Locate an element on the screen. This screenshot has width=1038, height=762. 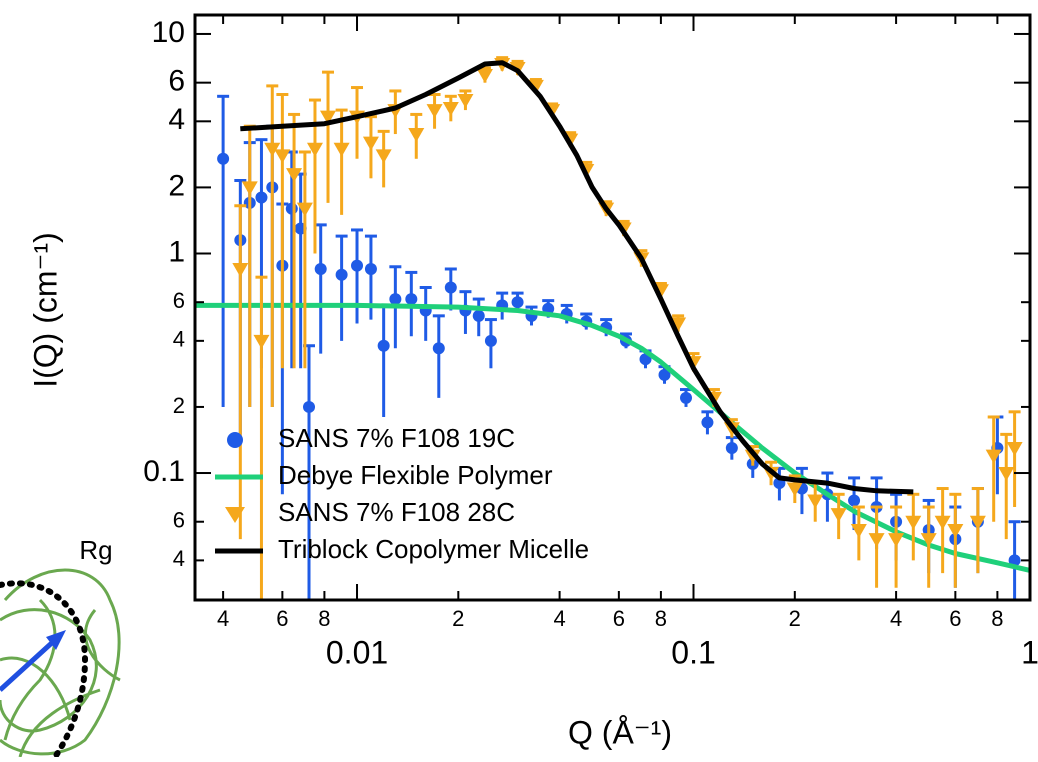
x-tick-label: 0.1 is located at coordinates (693, 652).